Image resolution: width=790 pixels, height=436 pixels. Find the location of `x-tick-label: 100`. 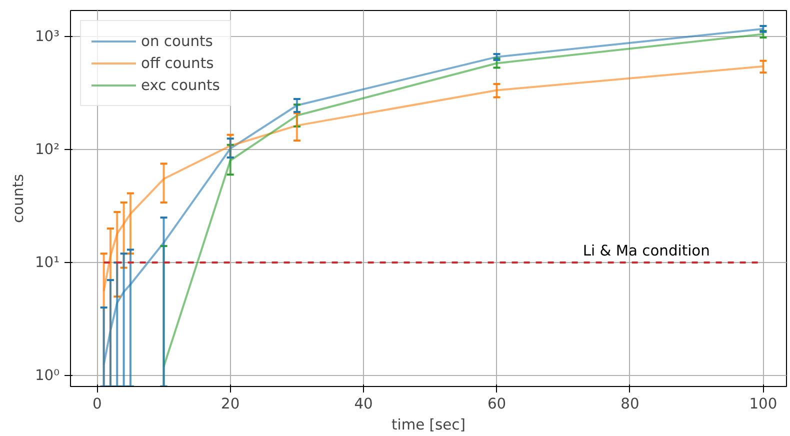

x-tick-label: 100 is located at coordinates (763, 404).